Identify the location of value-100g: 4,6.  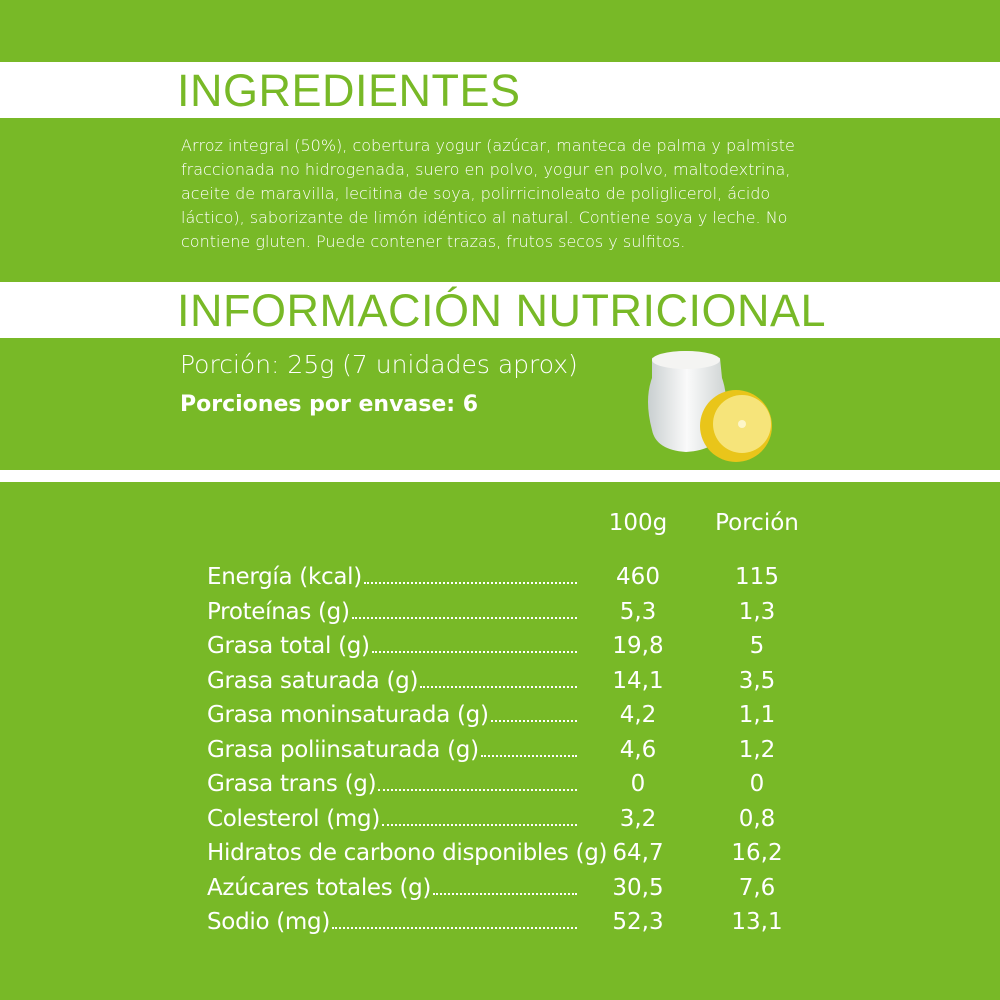
(638, 749).